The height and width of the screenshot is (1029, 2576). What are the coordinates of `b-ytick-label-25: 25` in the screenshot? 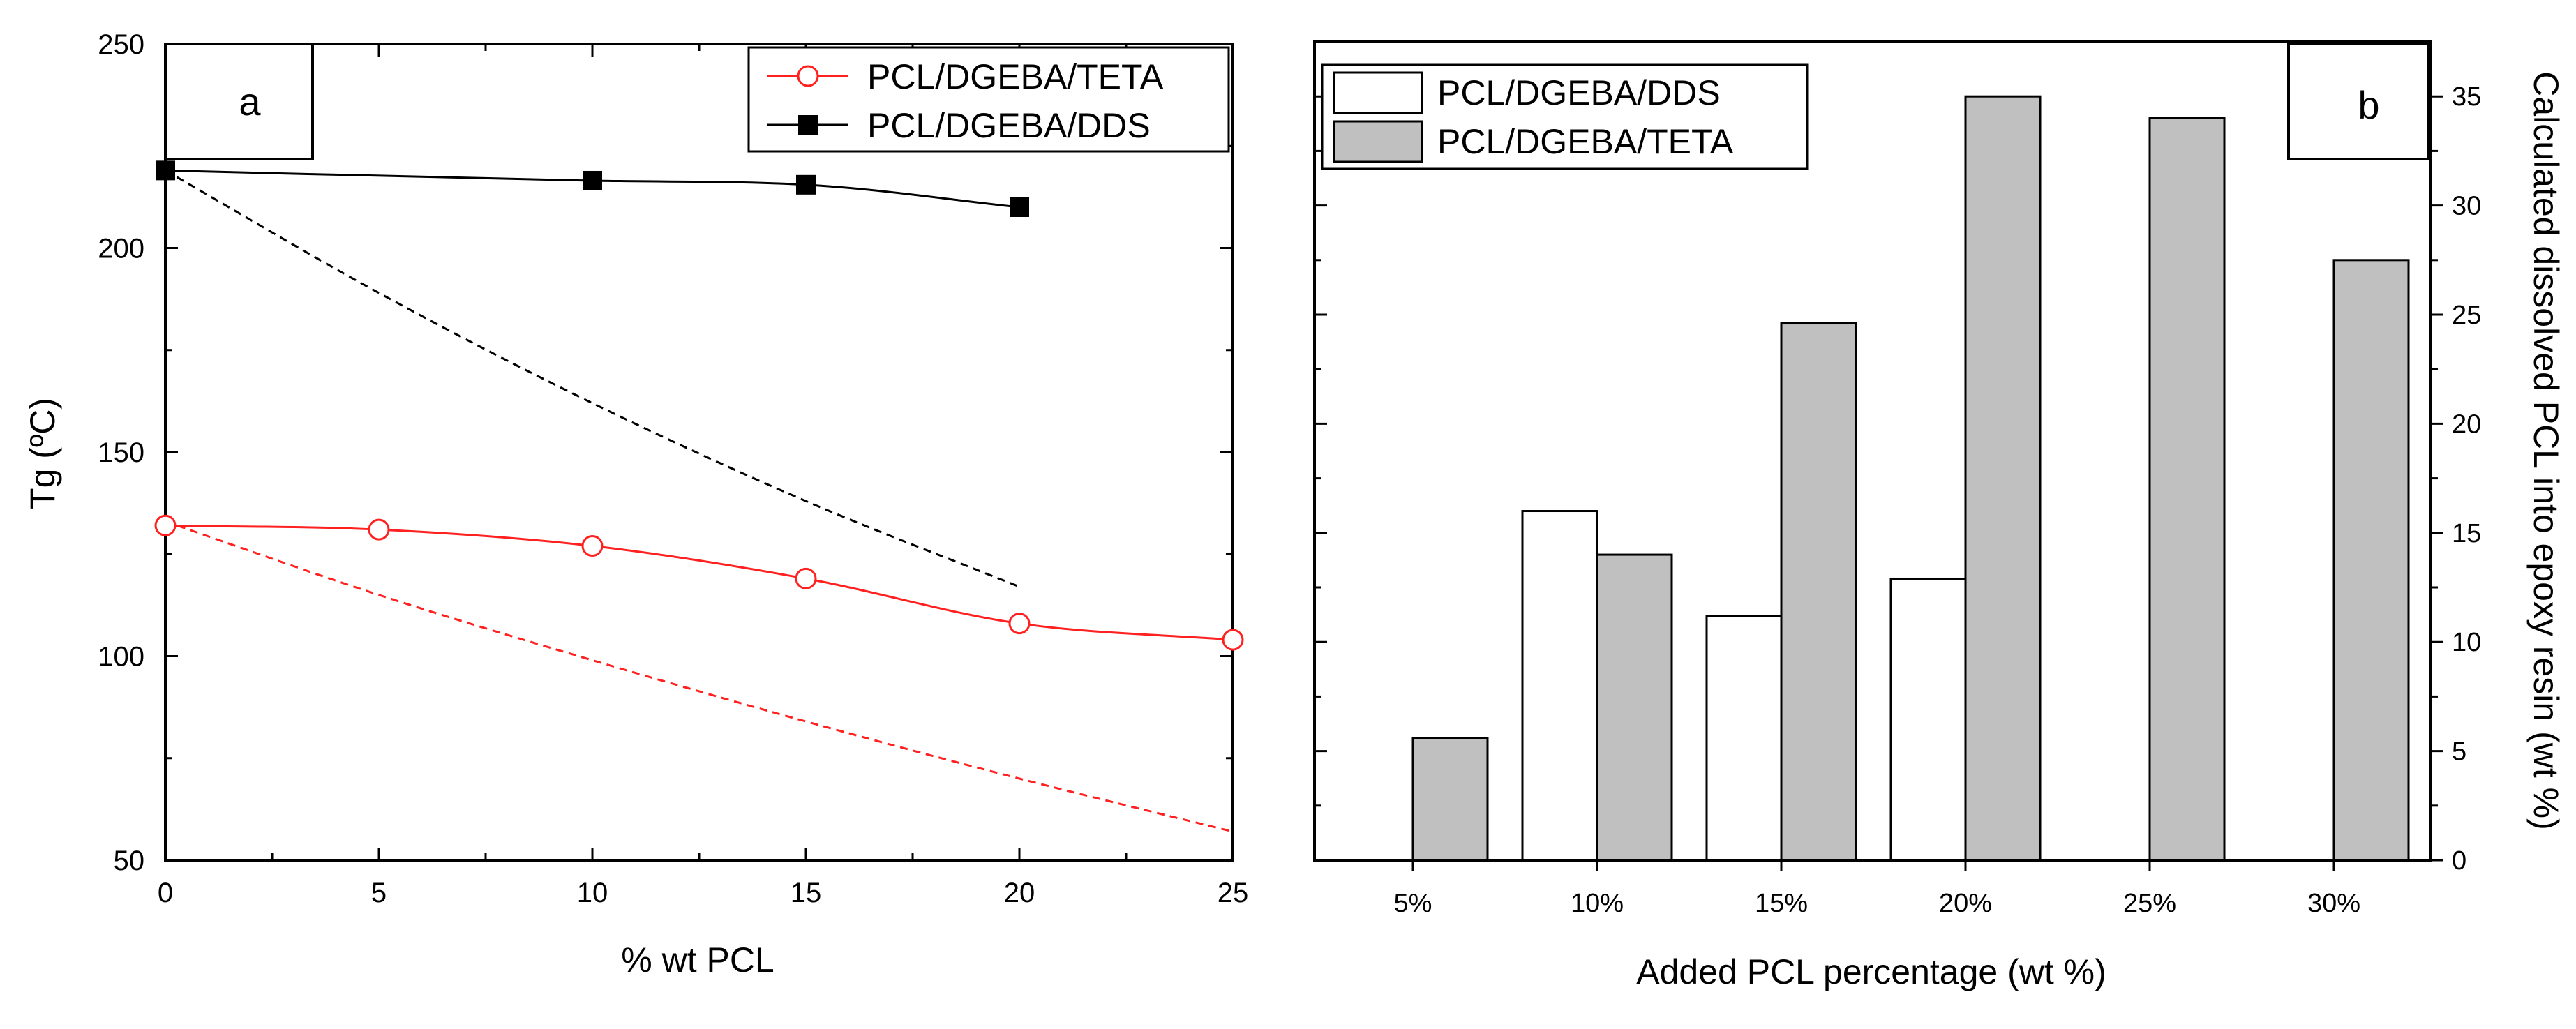 It's located at (2466, 315).